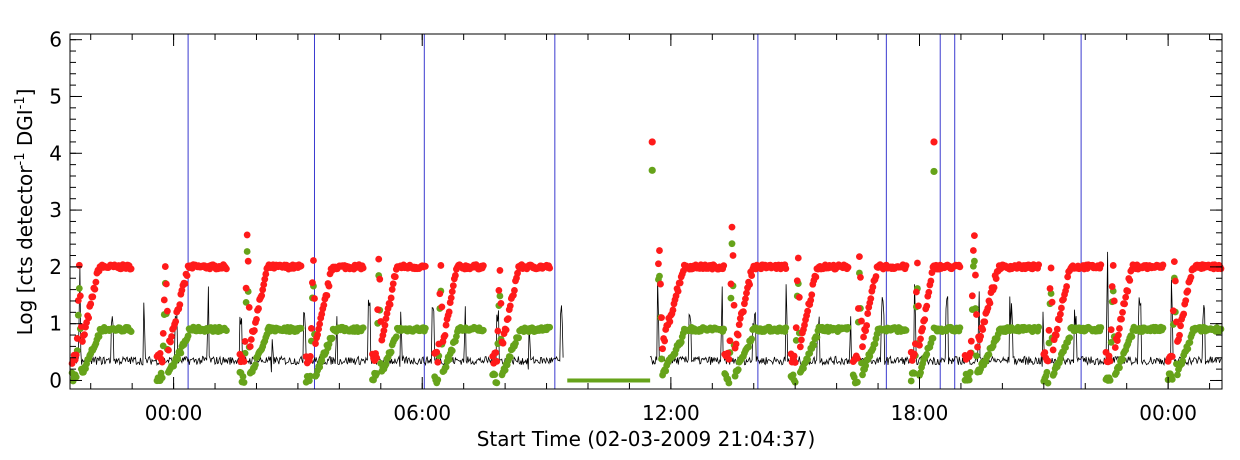  Describe the element at coordinates (652, 170) in the screenshot. I see `green-outlier-dot` at that location.